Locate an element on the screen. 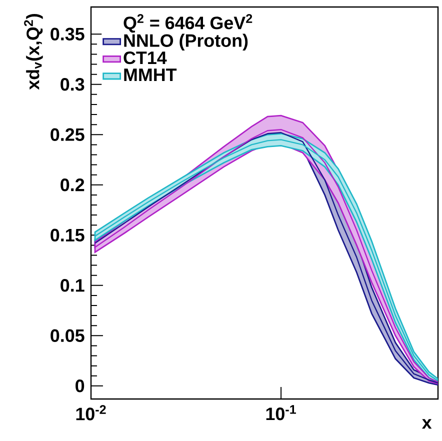 The width and height of the screenshot is (442, 441). y-tick-label: 0.15 is located at coordinates (67, 235).